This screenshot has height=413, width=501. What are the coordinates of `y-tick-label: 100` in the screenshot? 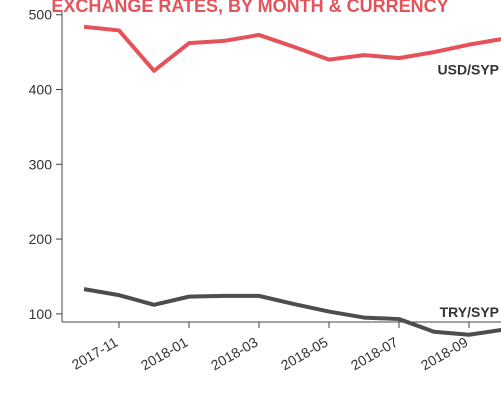 It's located at (41, 314).